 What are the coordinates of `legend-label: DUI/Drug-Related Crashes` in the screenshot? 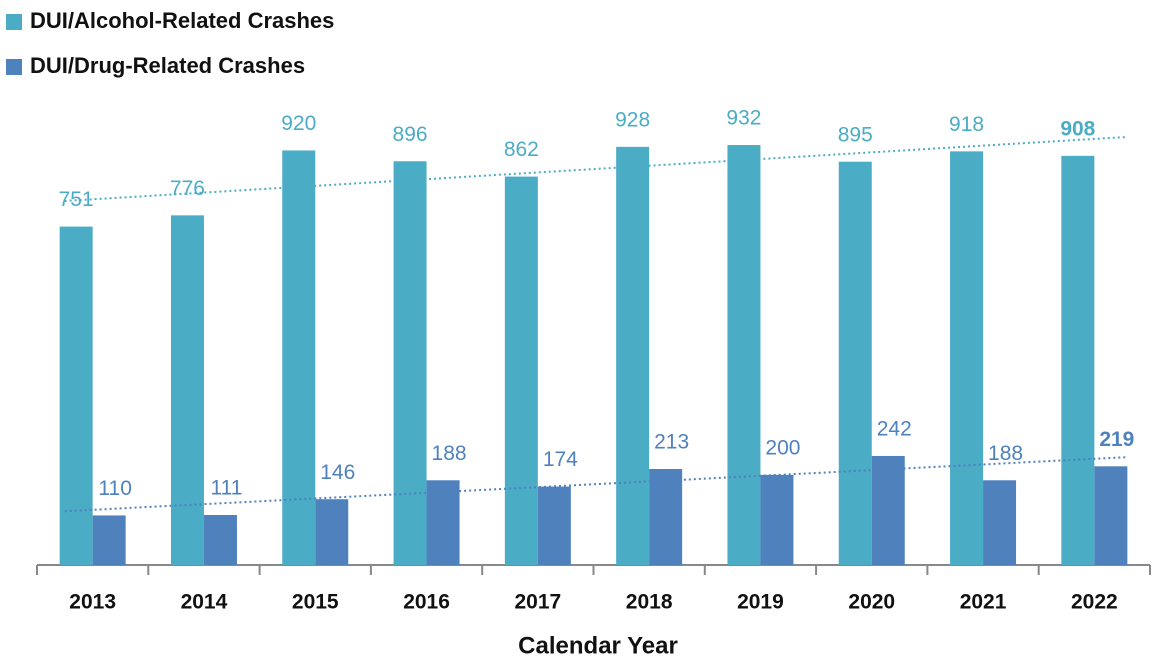 It's located at (167, 65).